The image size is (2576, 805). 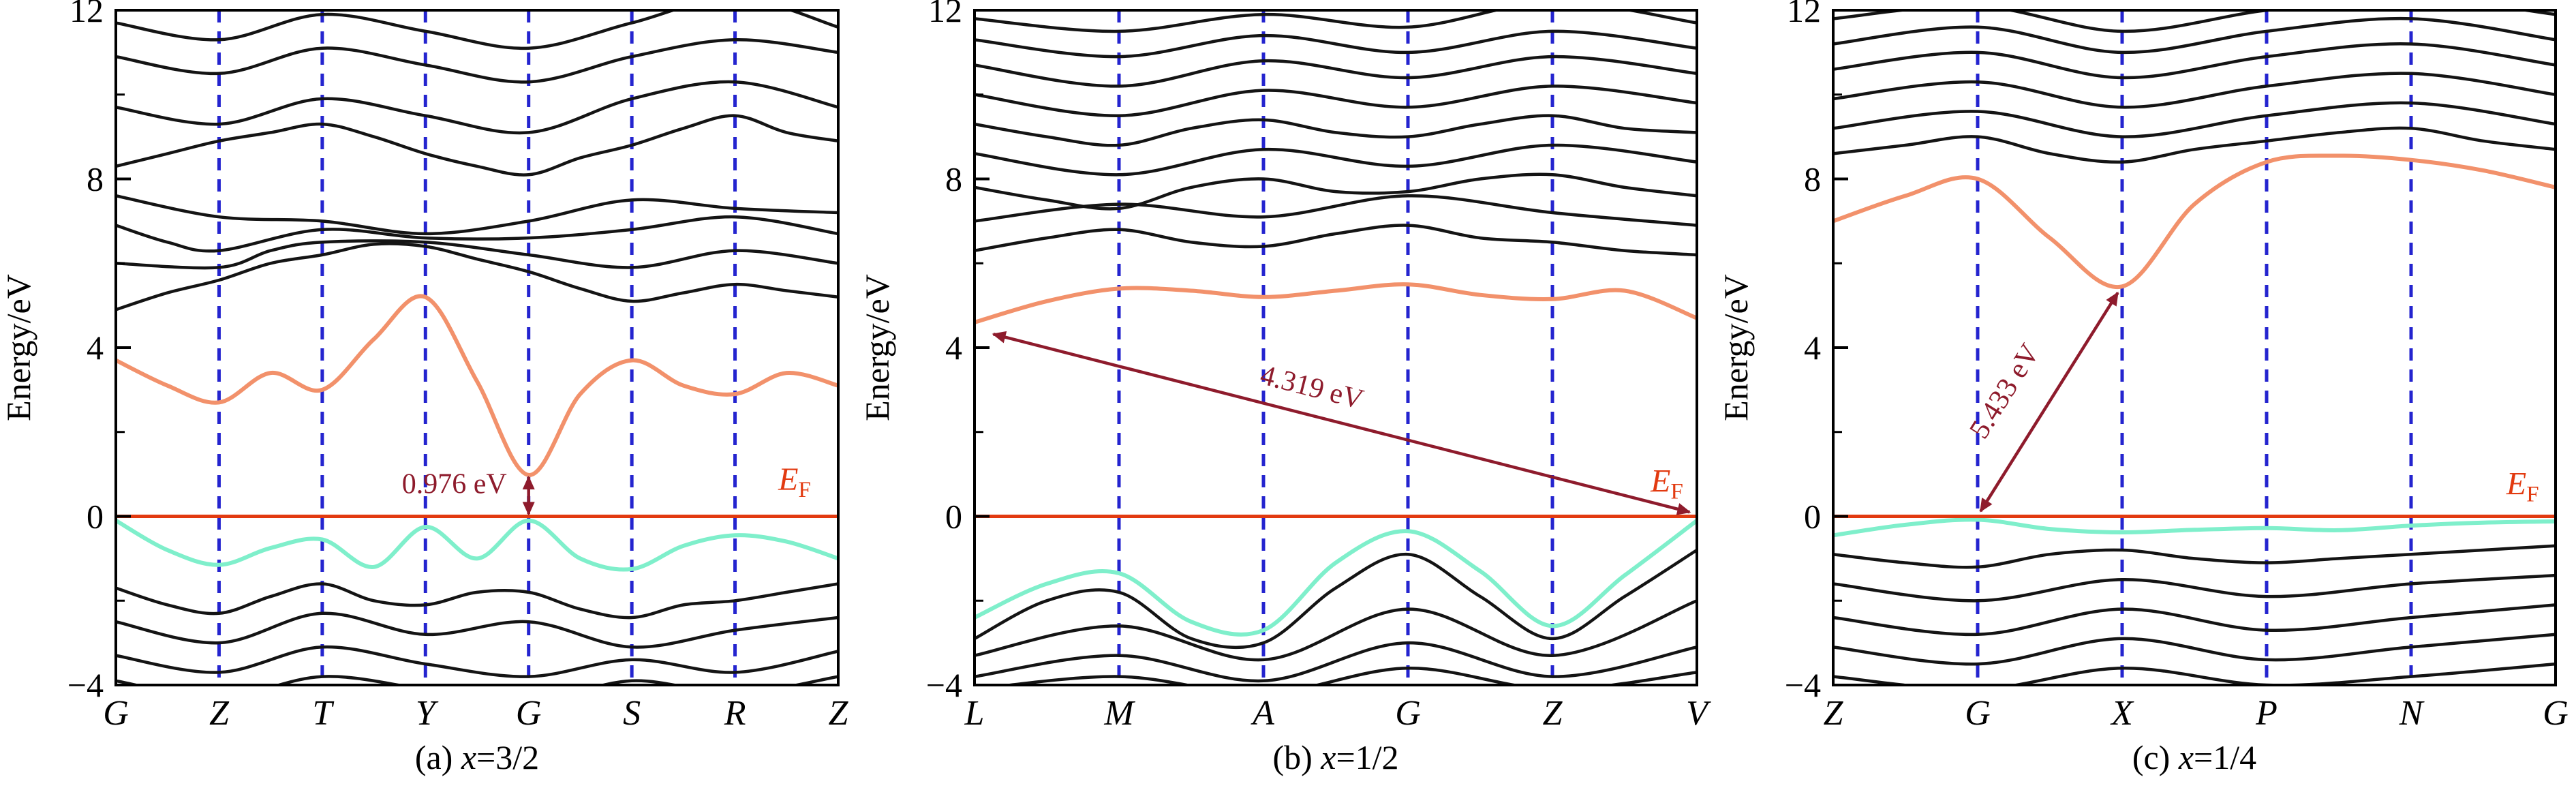 What do you see at coordinates (735, 713) in the screenshot?
I see `x-tick-label: R` at bounding box center [735, 713].